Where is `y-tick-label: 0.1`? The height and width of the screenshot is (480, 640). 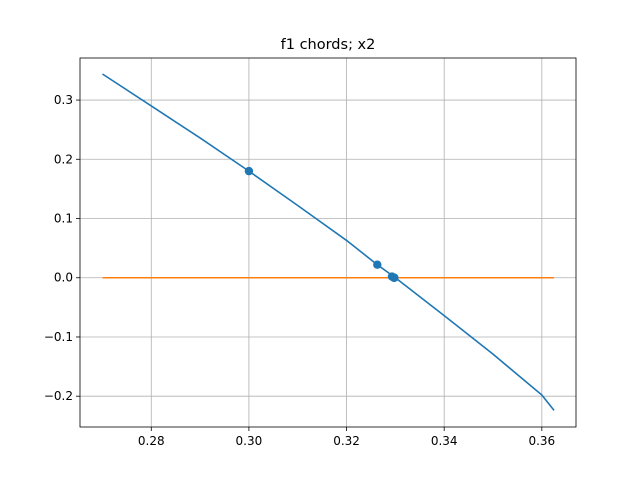 y-tick-label: 0.1 is located at coordinates (63, 219).